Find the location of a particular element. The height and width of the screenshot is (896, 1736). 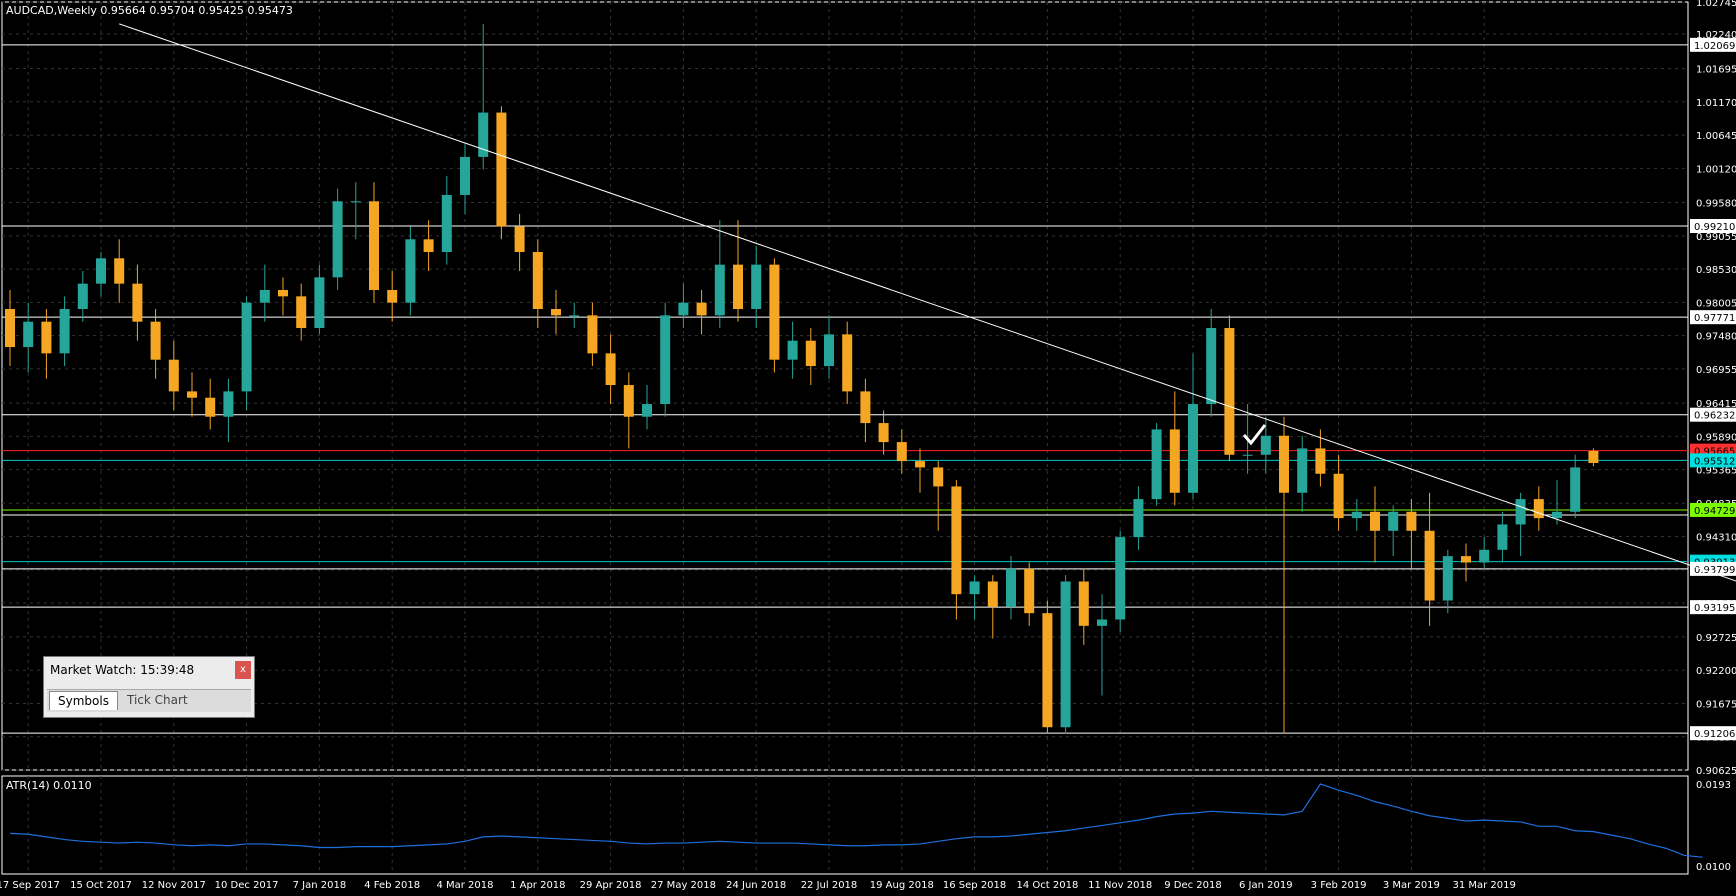

price-label-text: 0.93195 is located at coordinates (1714, 608).